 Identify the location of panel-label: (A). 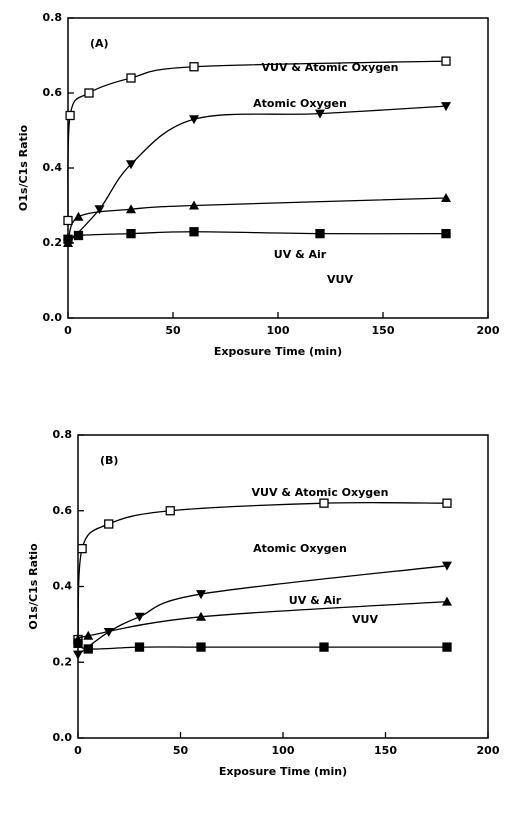
(99, 43).